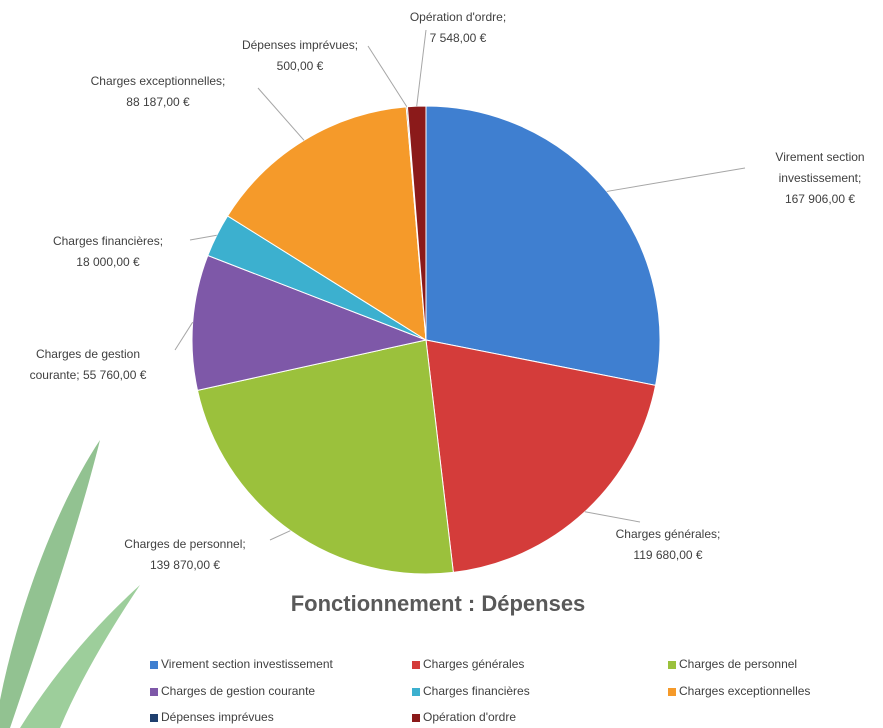 The height and width of the screenshot is (728, 883). What do you see at coordinates (184, 554) in the screenshot?
I see `data-label: Charges de personnel; 139 870,00 €` at bounding box center [184, 554].